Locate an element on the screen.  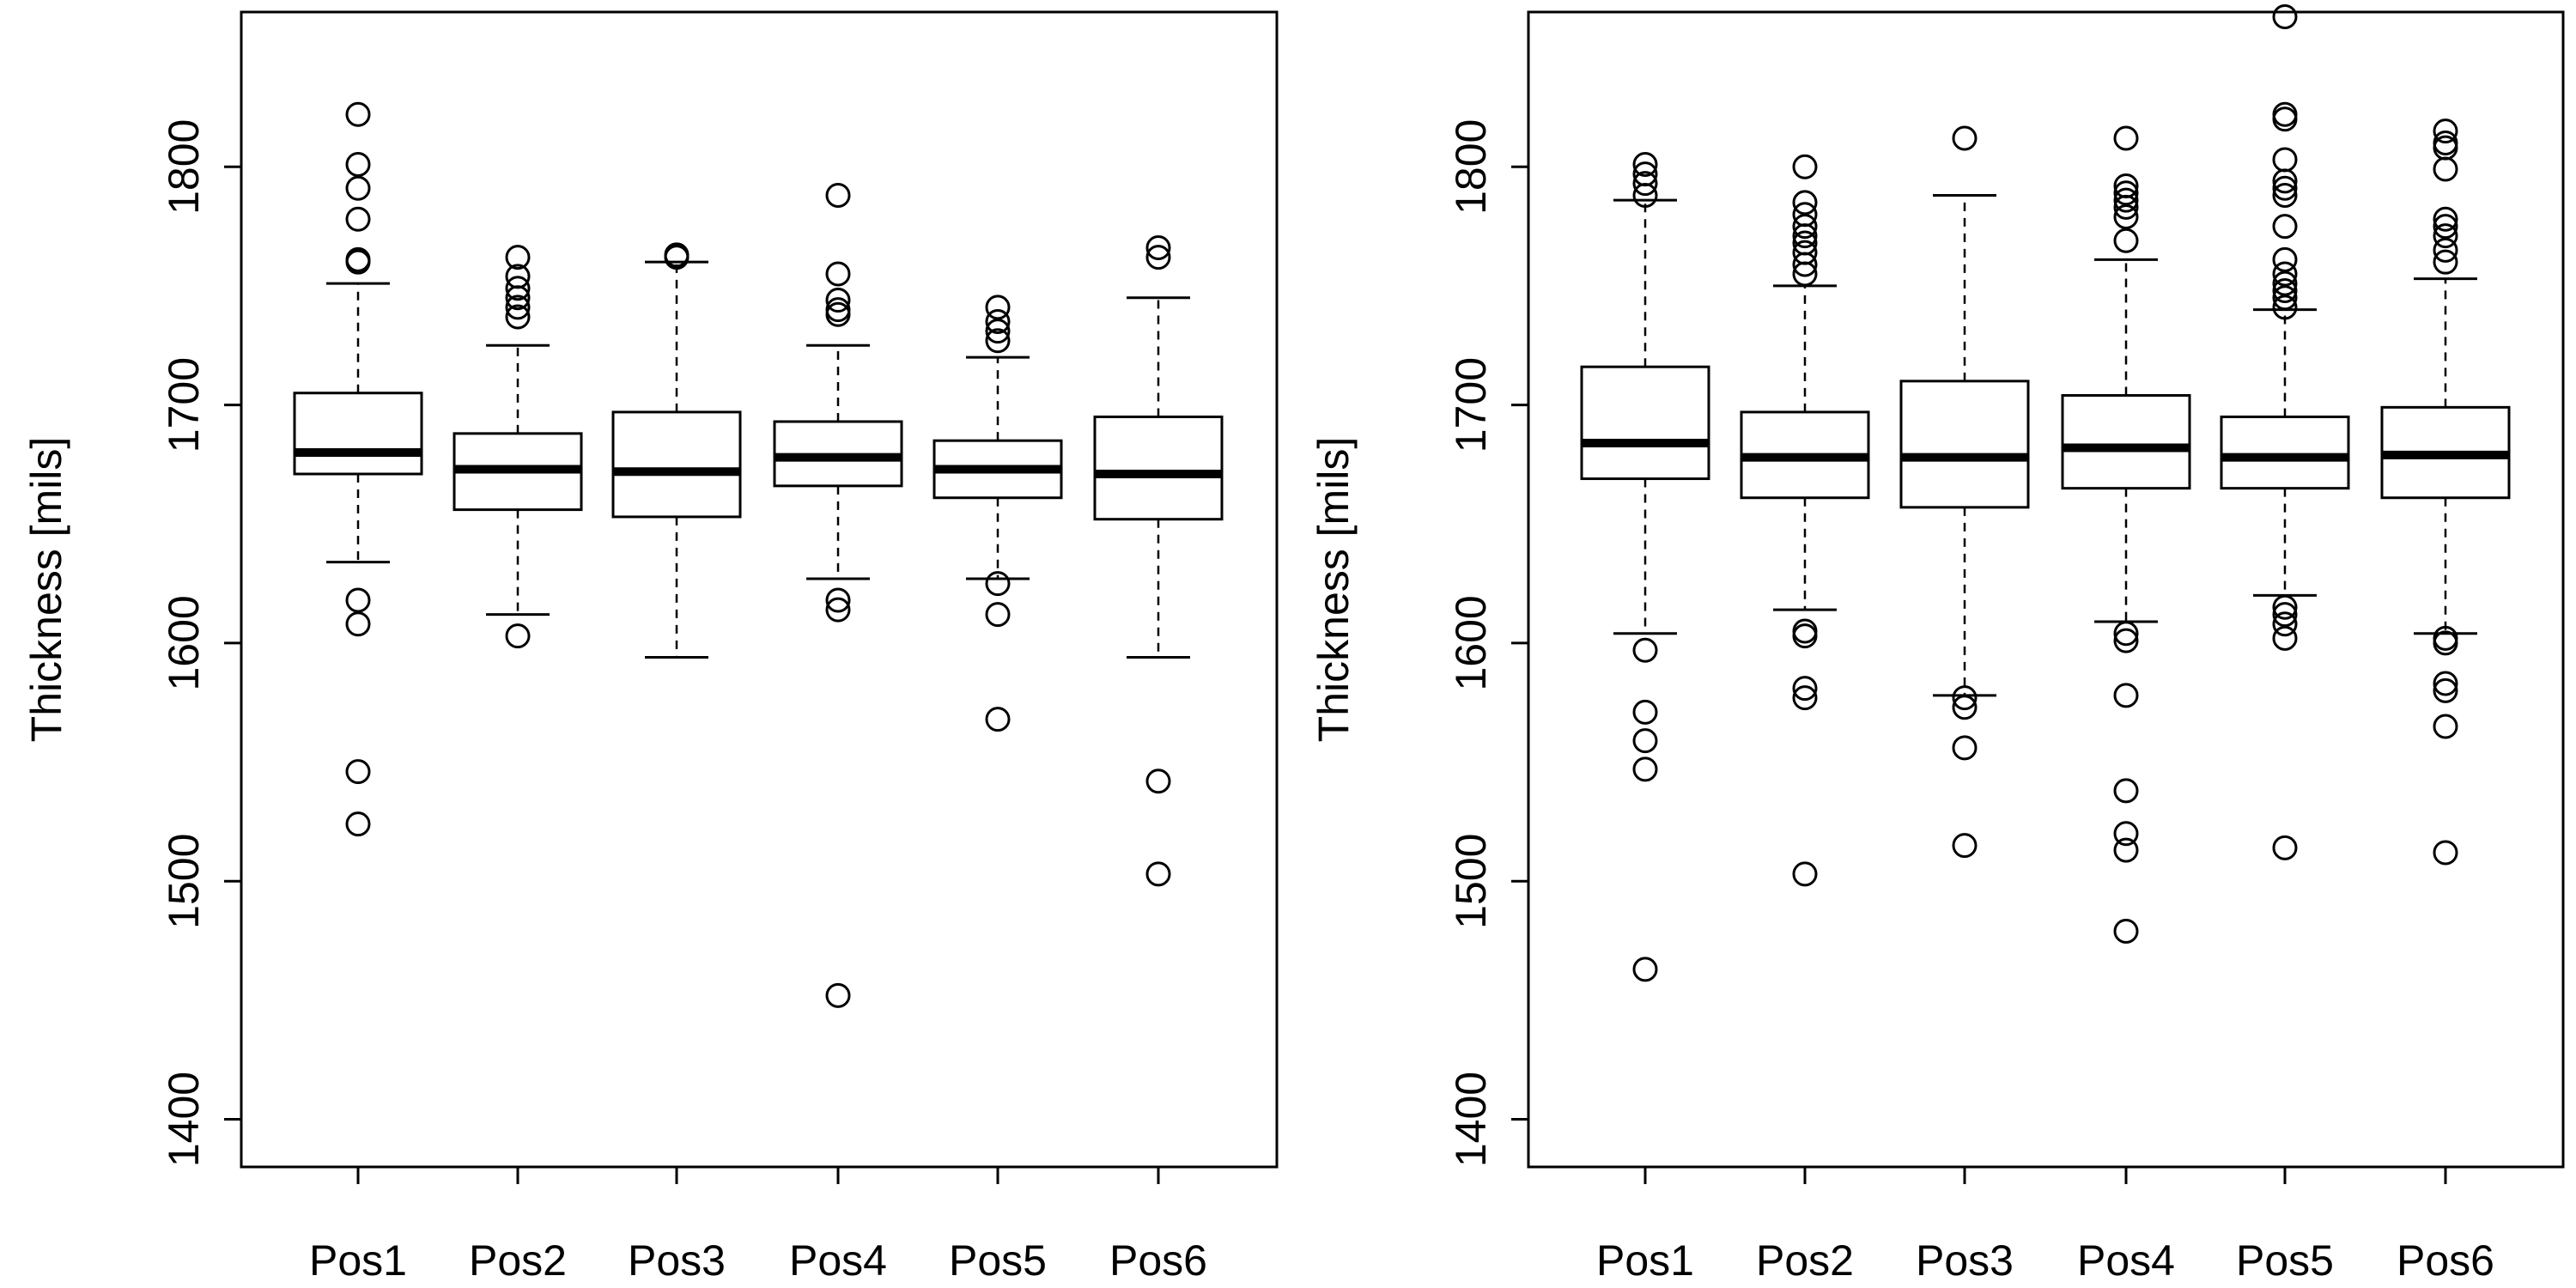
x-tick-label: Pos1 is located at coordinates (1645, 1261).